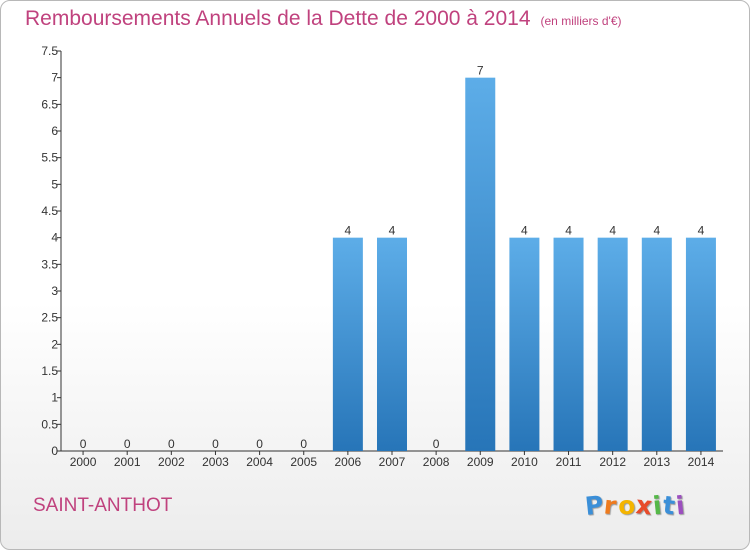 This screenshot has width=750, height=550. What do you see at coordinates (127, 462) in the screenshot?
I see `x-tick-label: 2001` at bounding box center [127, 462].